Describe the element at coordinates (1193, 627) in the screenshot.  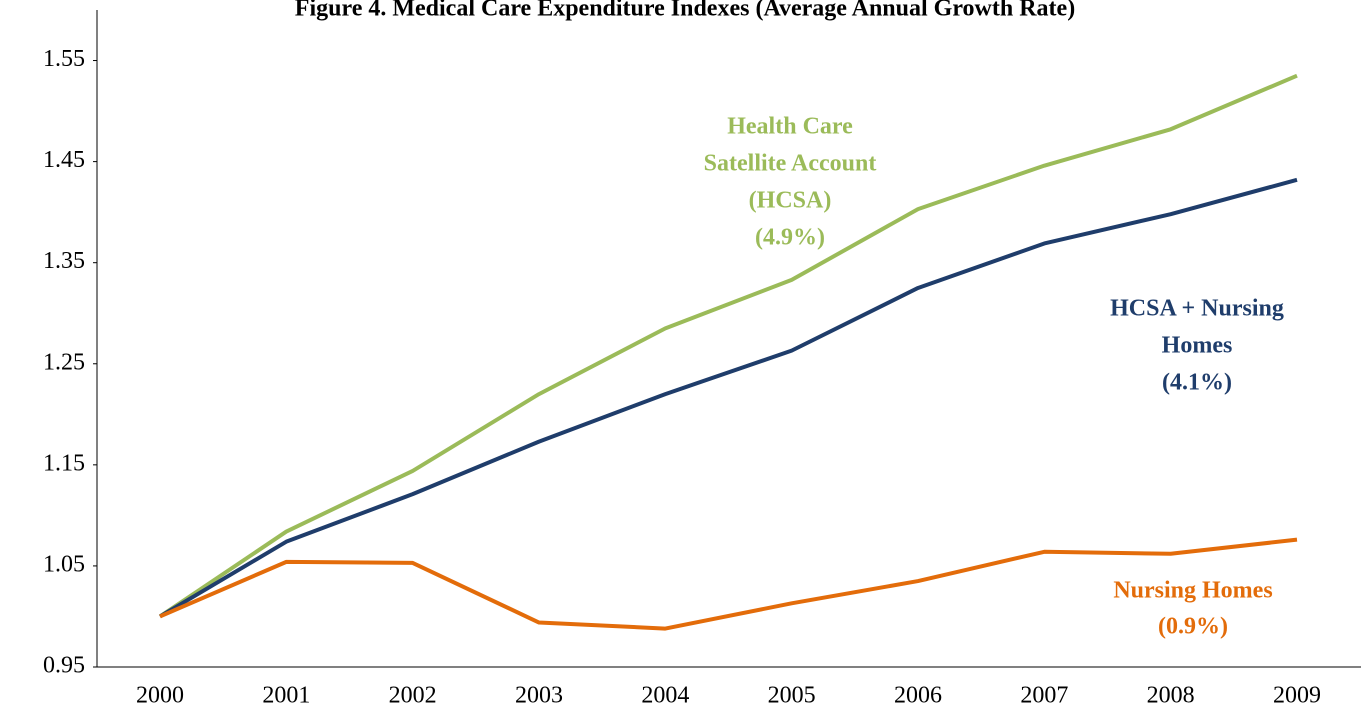
I see `series-annotation: (0.9%)` at that location.